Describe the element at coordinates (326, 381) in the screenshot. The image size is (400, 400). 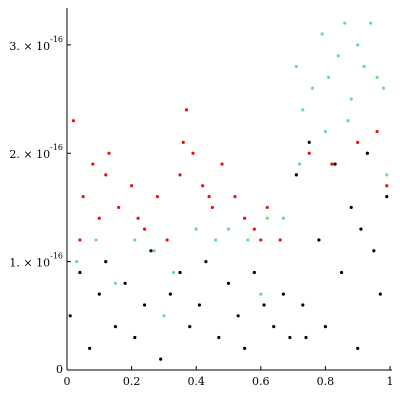
I see `x-tick-label: 0.8` at that location.